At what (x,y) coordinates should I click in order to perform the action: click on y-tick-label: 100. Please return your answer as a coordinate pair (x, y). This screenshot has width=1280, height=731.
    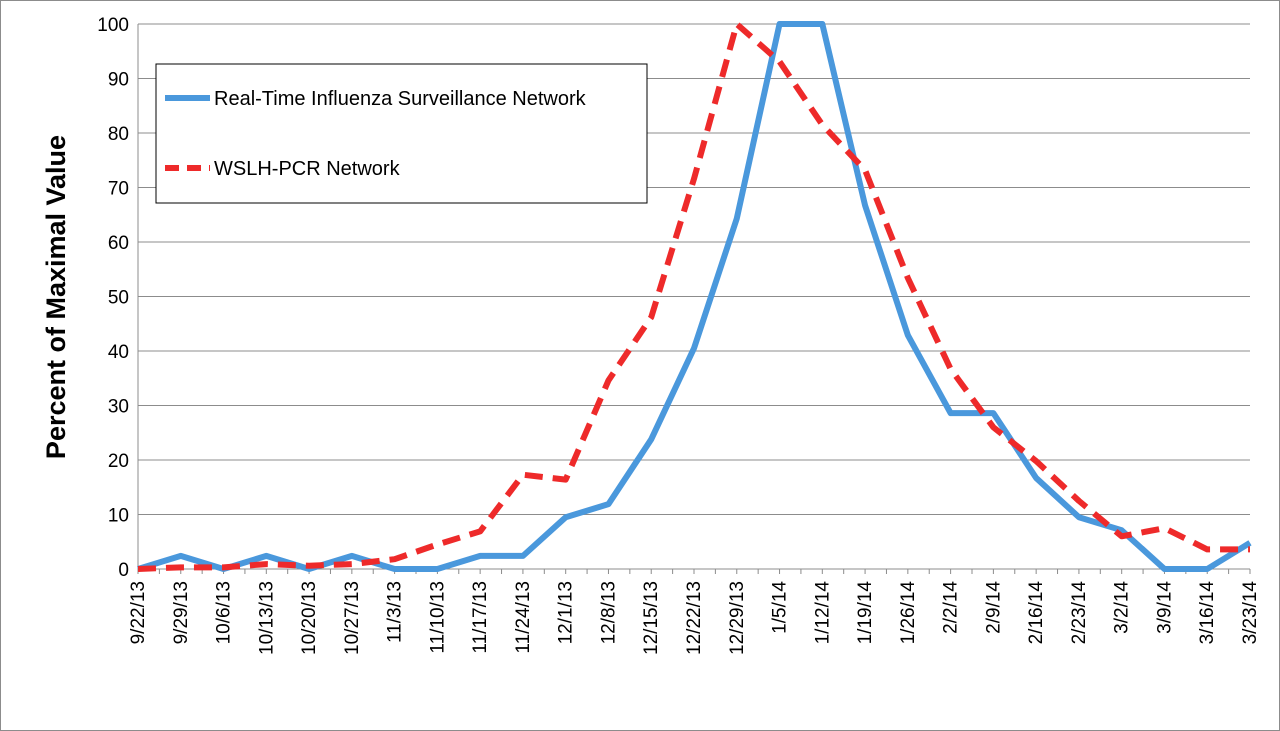
    Looking at the image, I should click on (113, 25).